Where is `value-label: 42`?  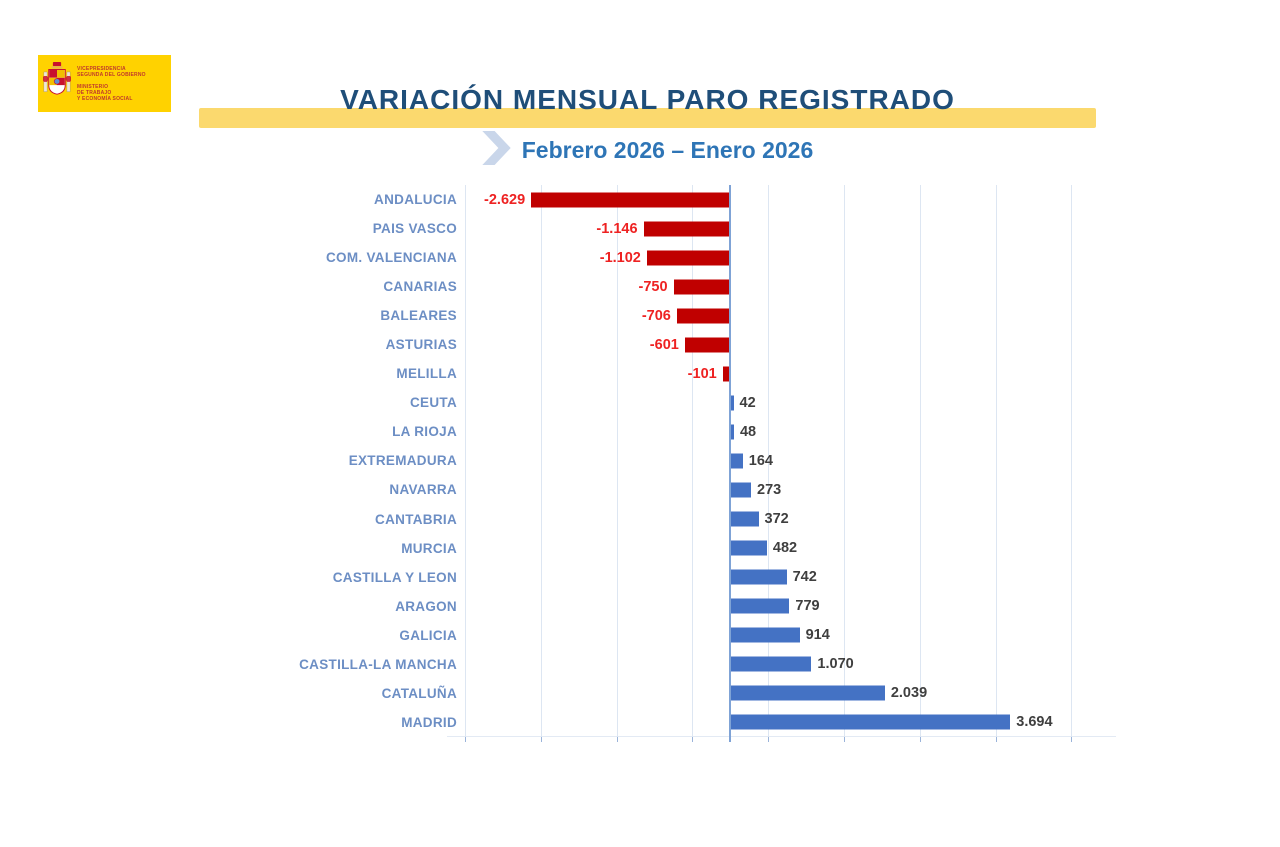 value-label: 42 is located at coordinates (747, 402).